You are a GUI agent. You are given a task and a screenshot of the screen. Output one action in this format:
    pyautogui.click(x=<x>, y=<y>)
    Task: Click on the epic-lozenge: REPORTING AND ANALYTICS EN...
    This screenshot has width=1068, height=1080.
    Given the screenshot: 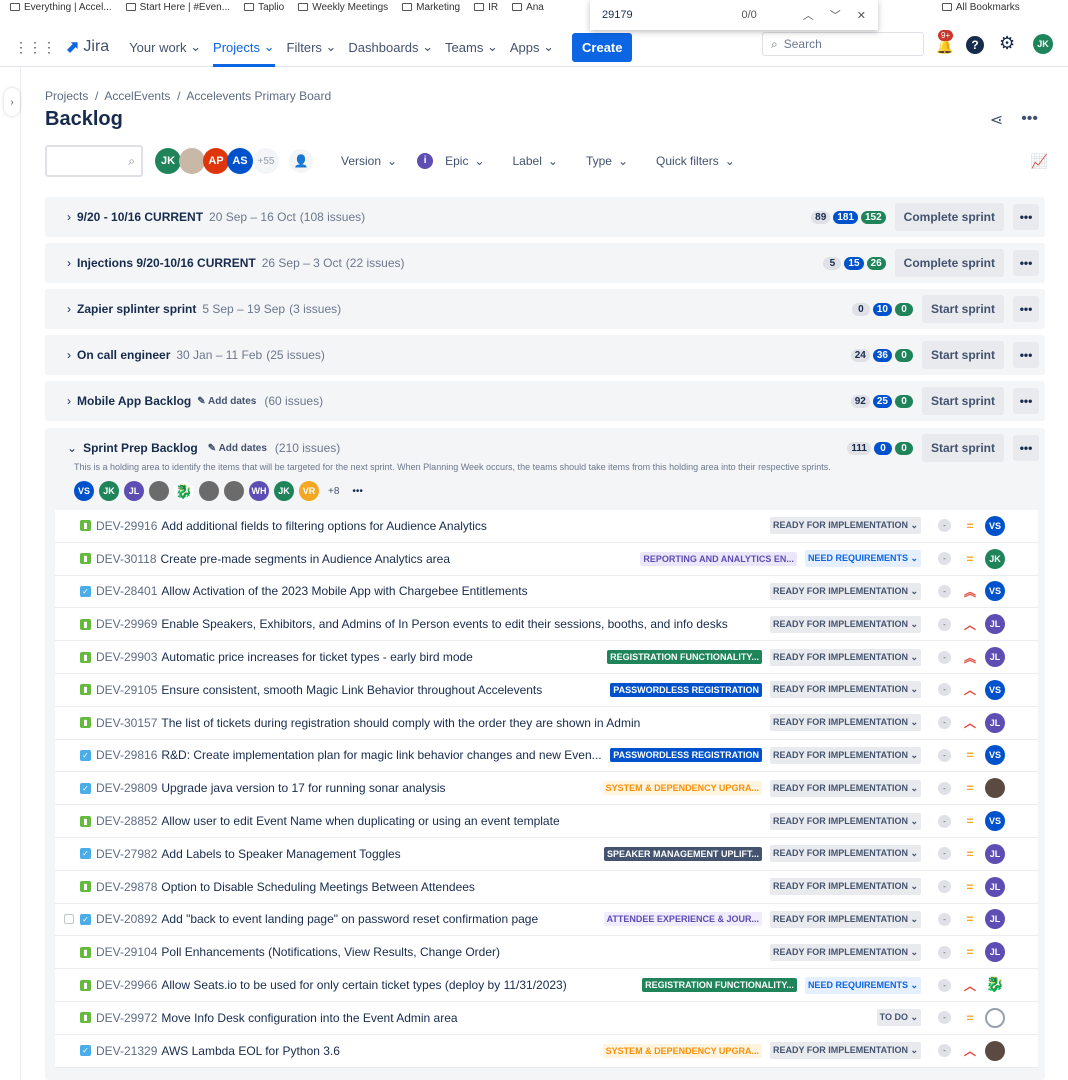 What is the action you would take?
    pyautogui.click(x=718, y=558)
    